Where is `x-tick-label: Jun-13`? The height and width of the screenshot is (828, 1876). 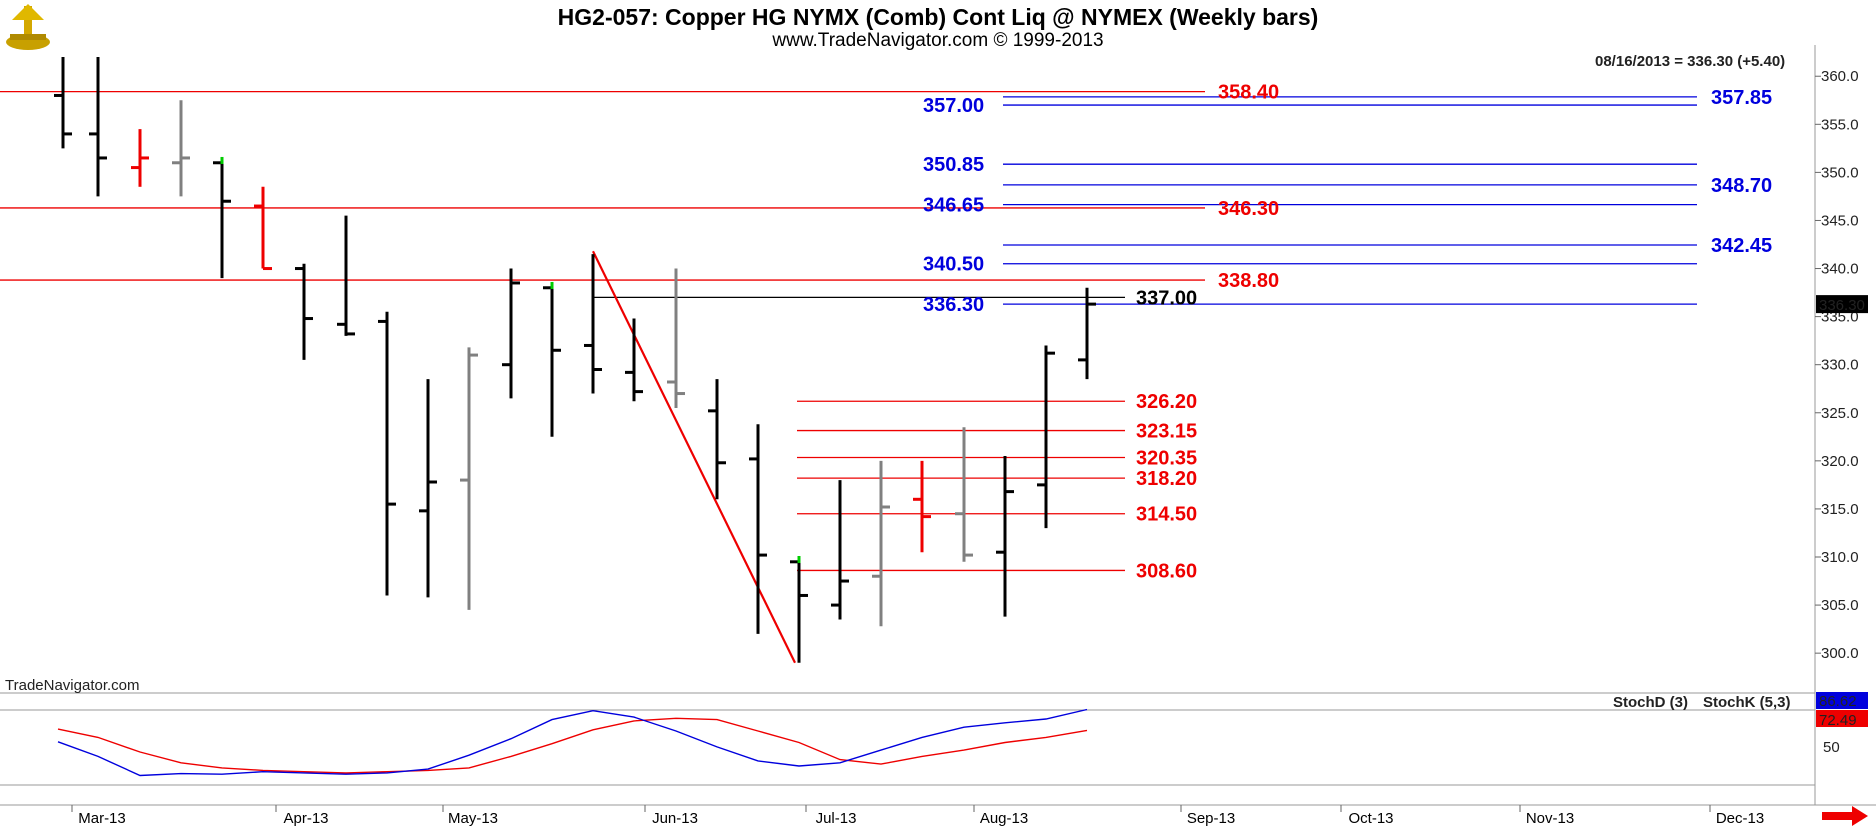 x-tick-label: Jun-13 is located at coordinates (675, 818).